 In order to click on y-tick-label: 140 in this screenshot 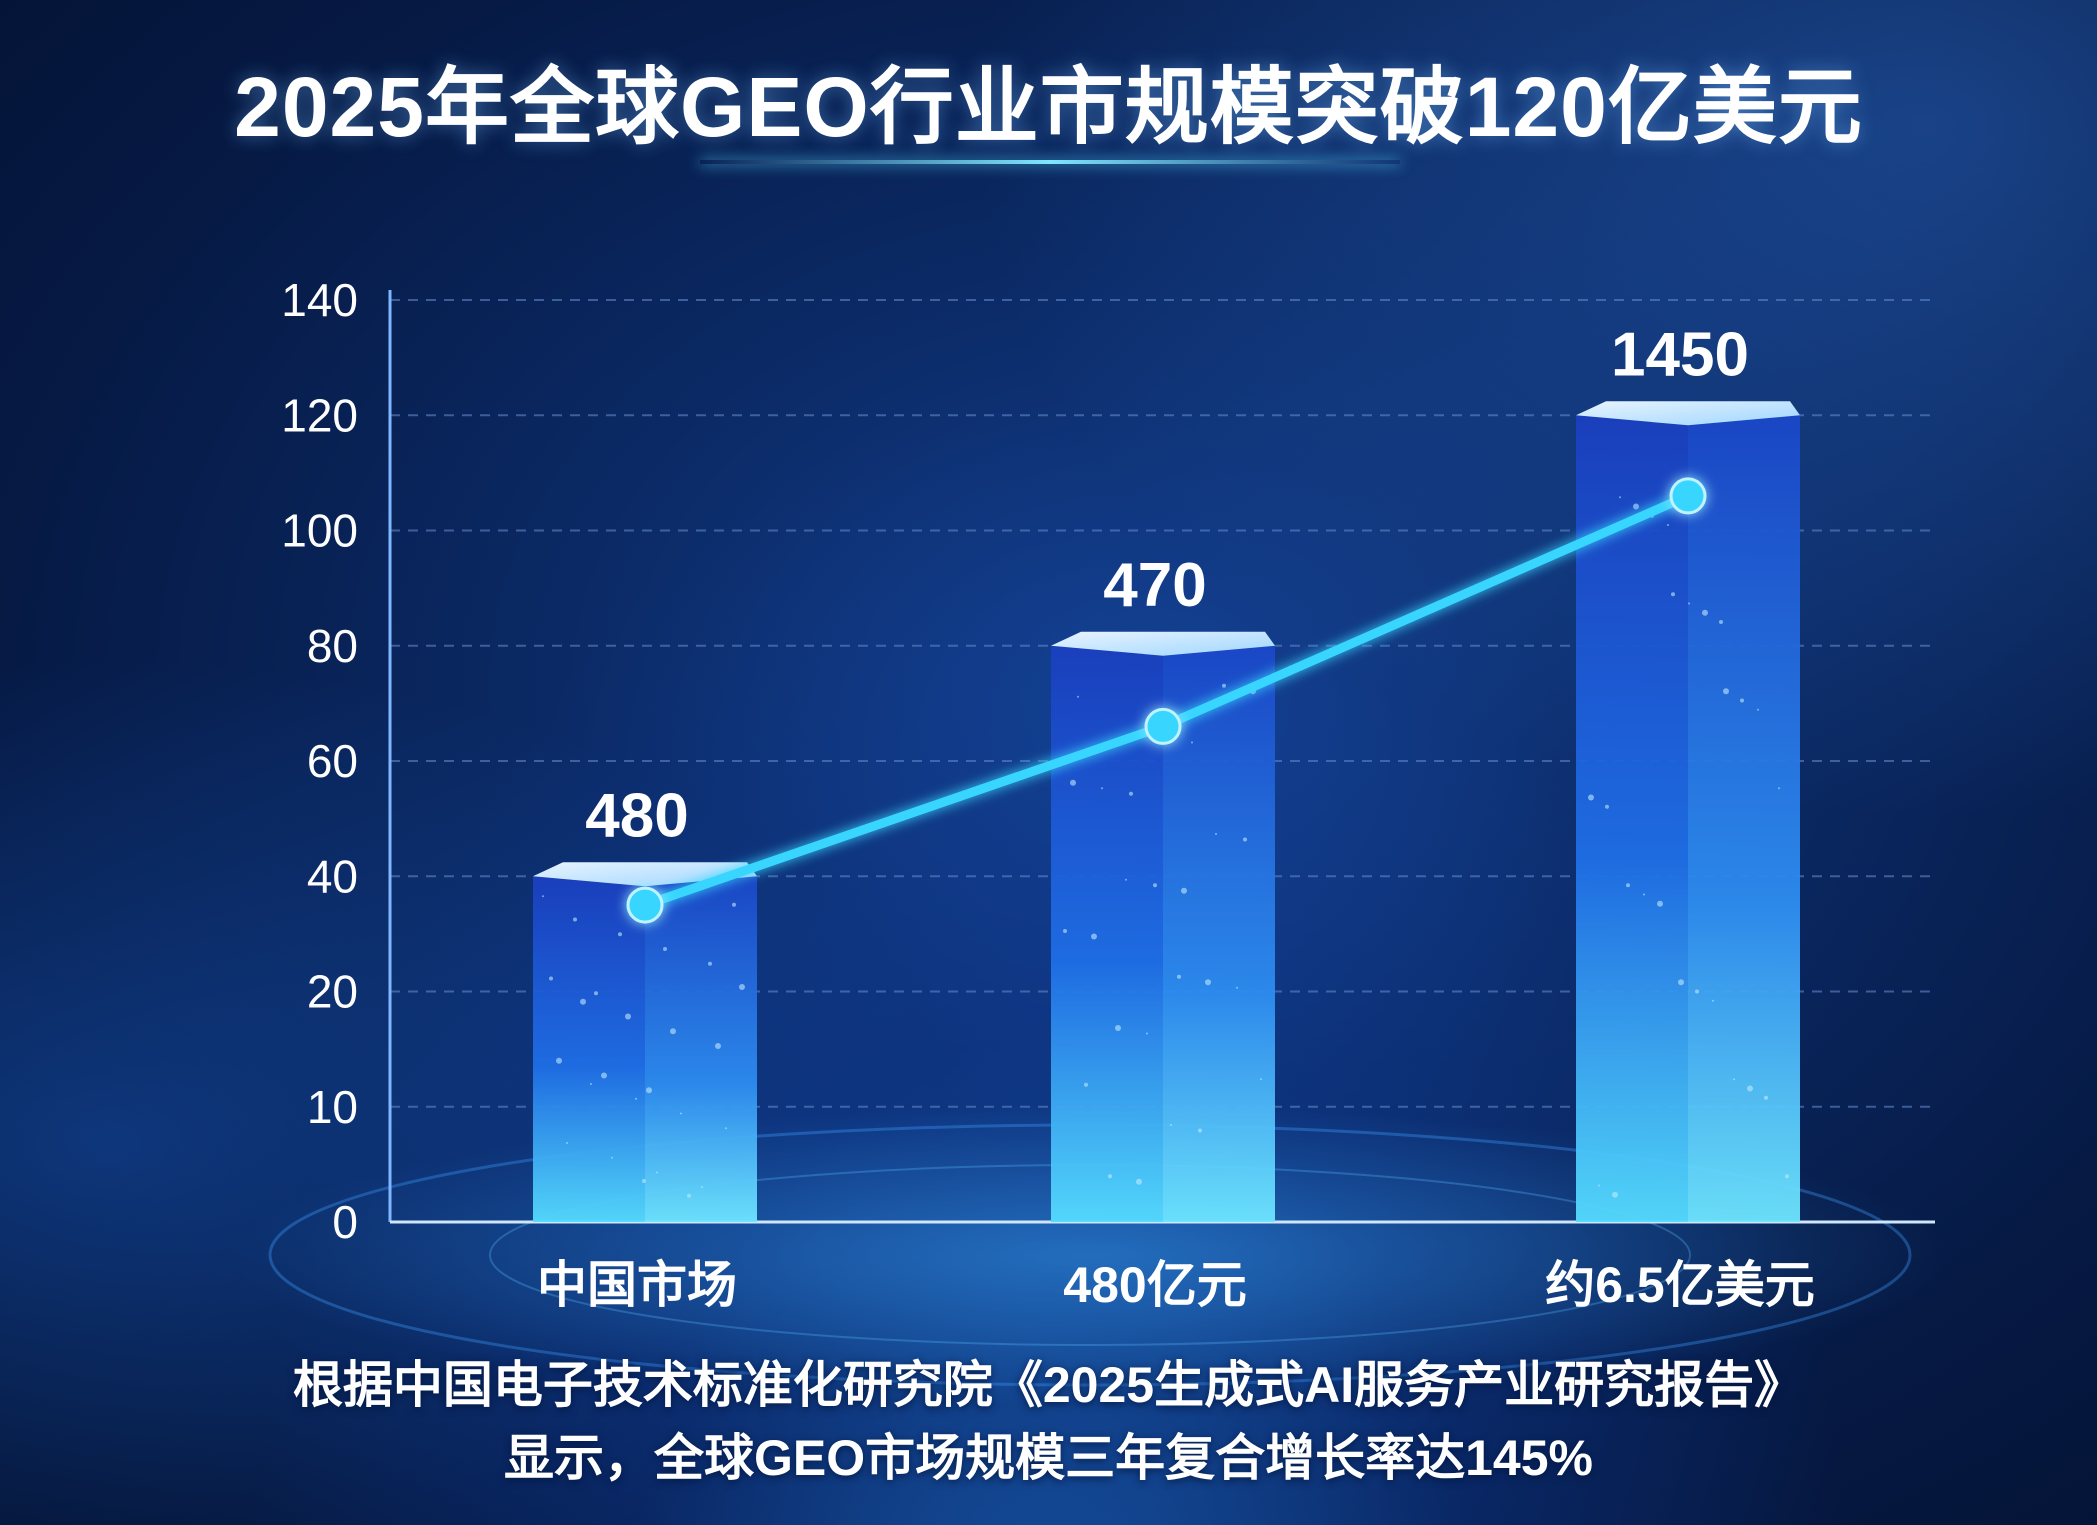, I will do `click(319, 300)`.